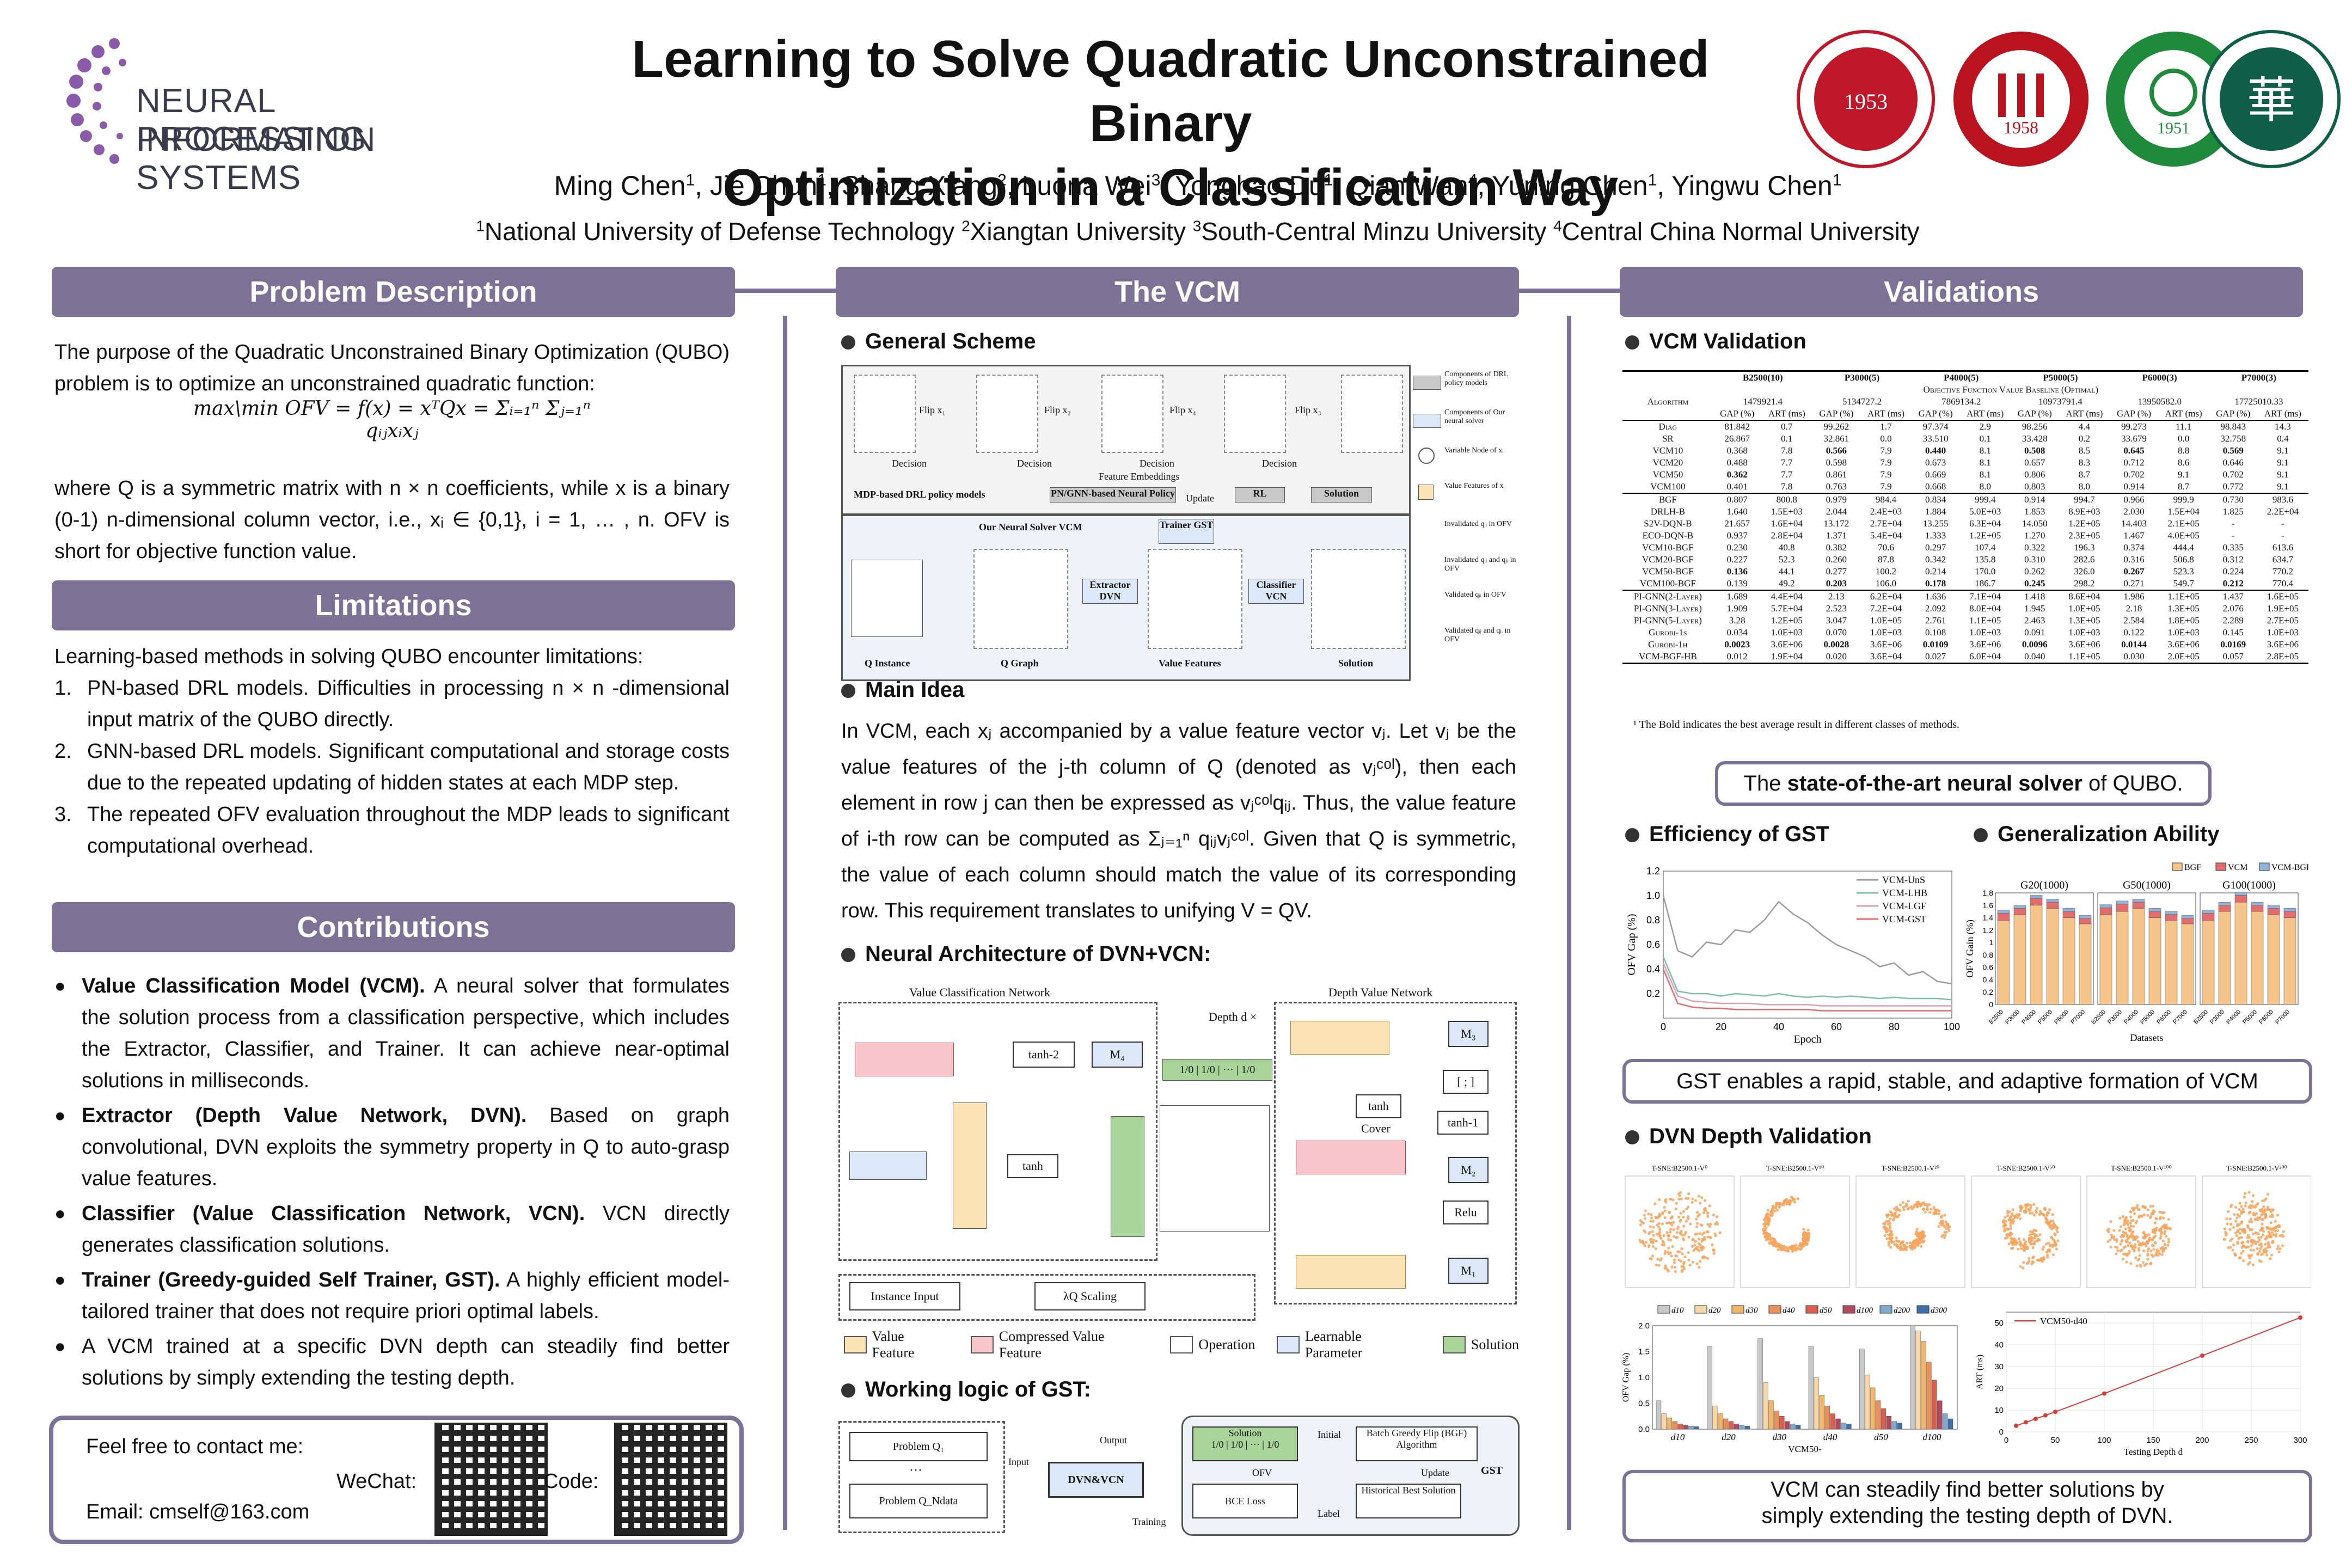 The height and width of the screenshot is (1568, 2352). I want to click on table-cell: 1.371, so click(1836, 535).